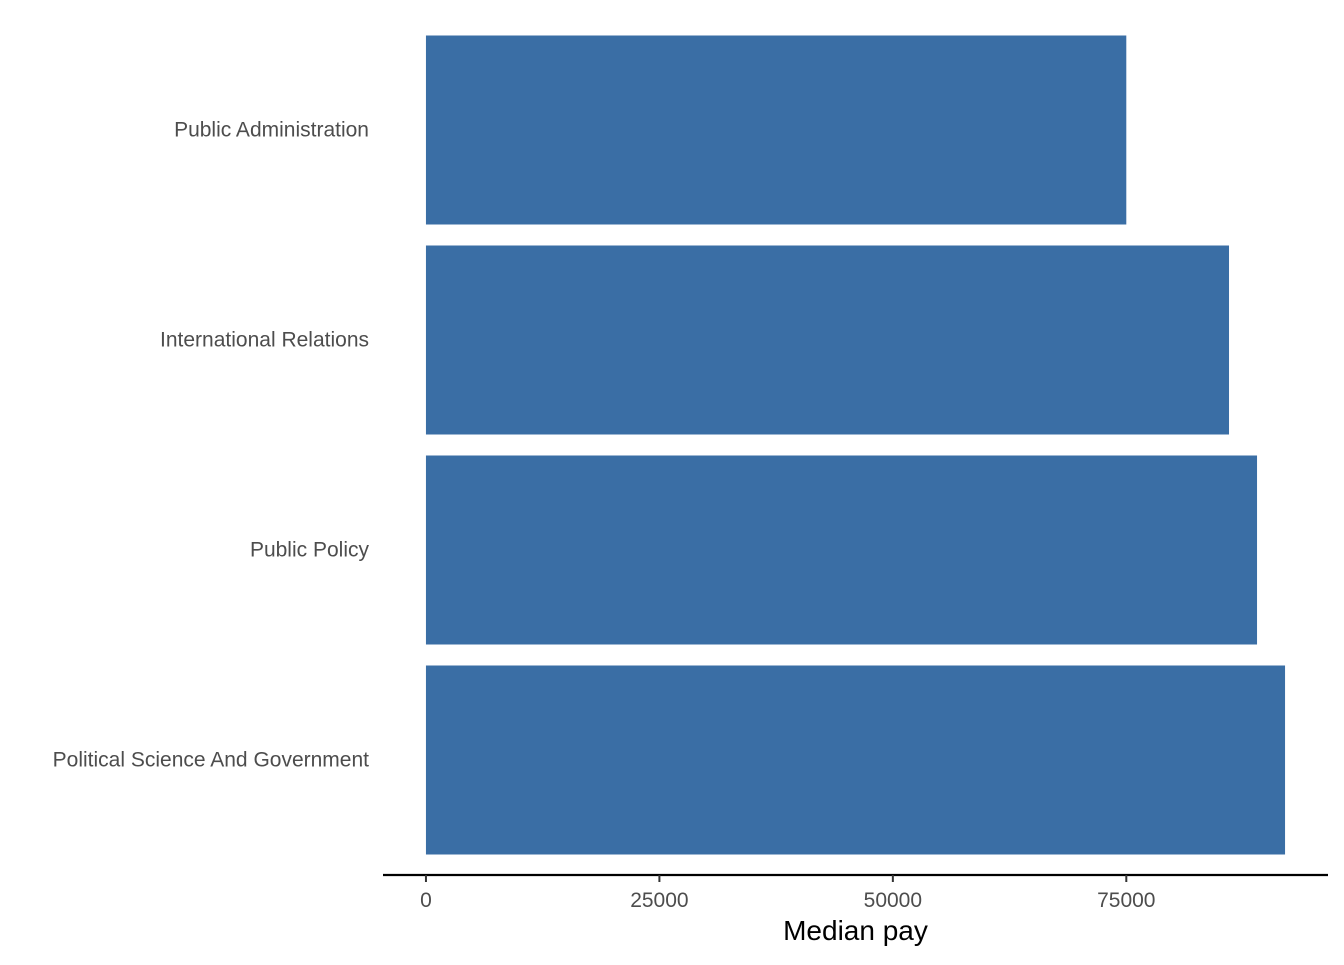 The height and width of the screenshot is (965, 1344). What do you see at coordinates (776, 130) in the screenshot?
I see `bar-public-administration` at bounding box center [776, 130].